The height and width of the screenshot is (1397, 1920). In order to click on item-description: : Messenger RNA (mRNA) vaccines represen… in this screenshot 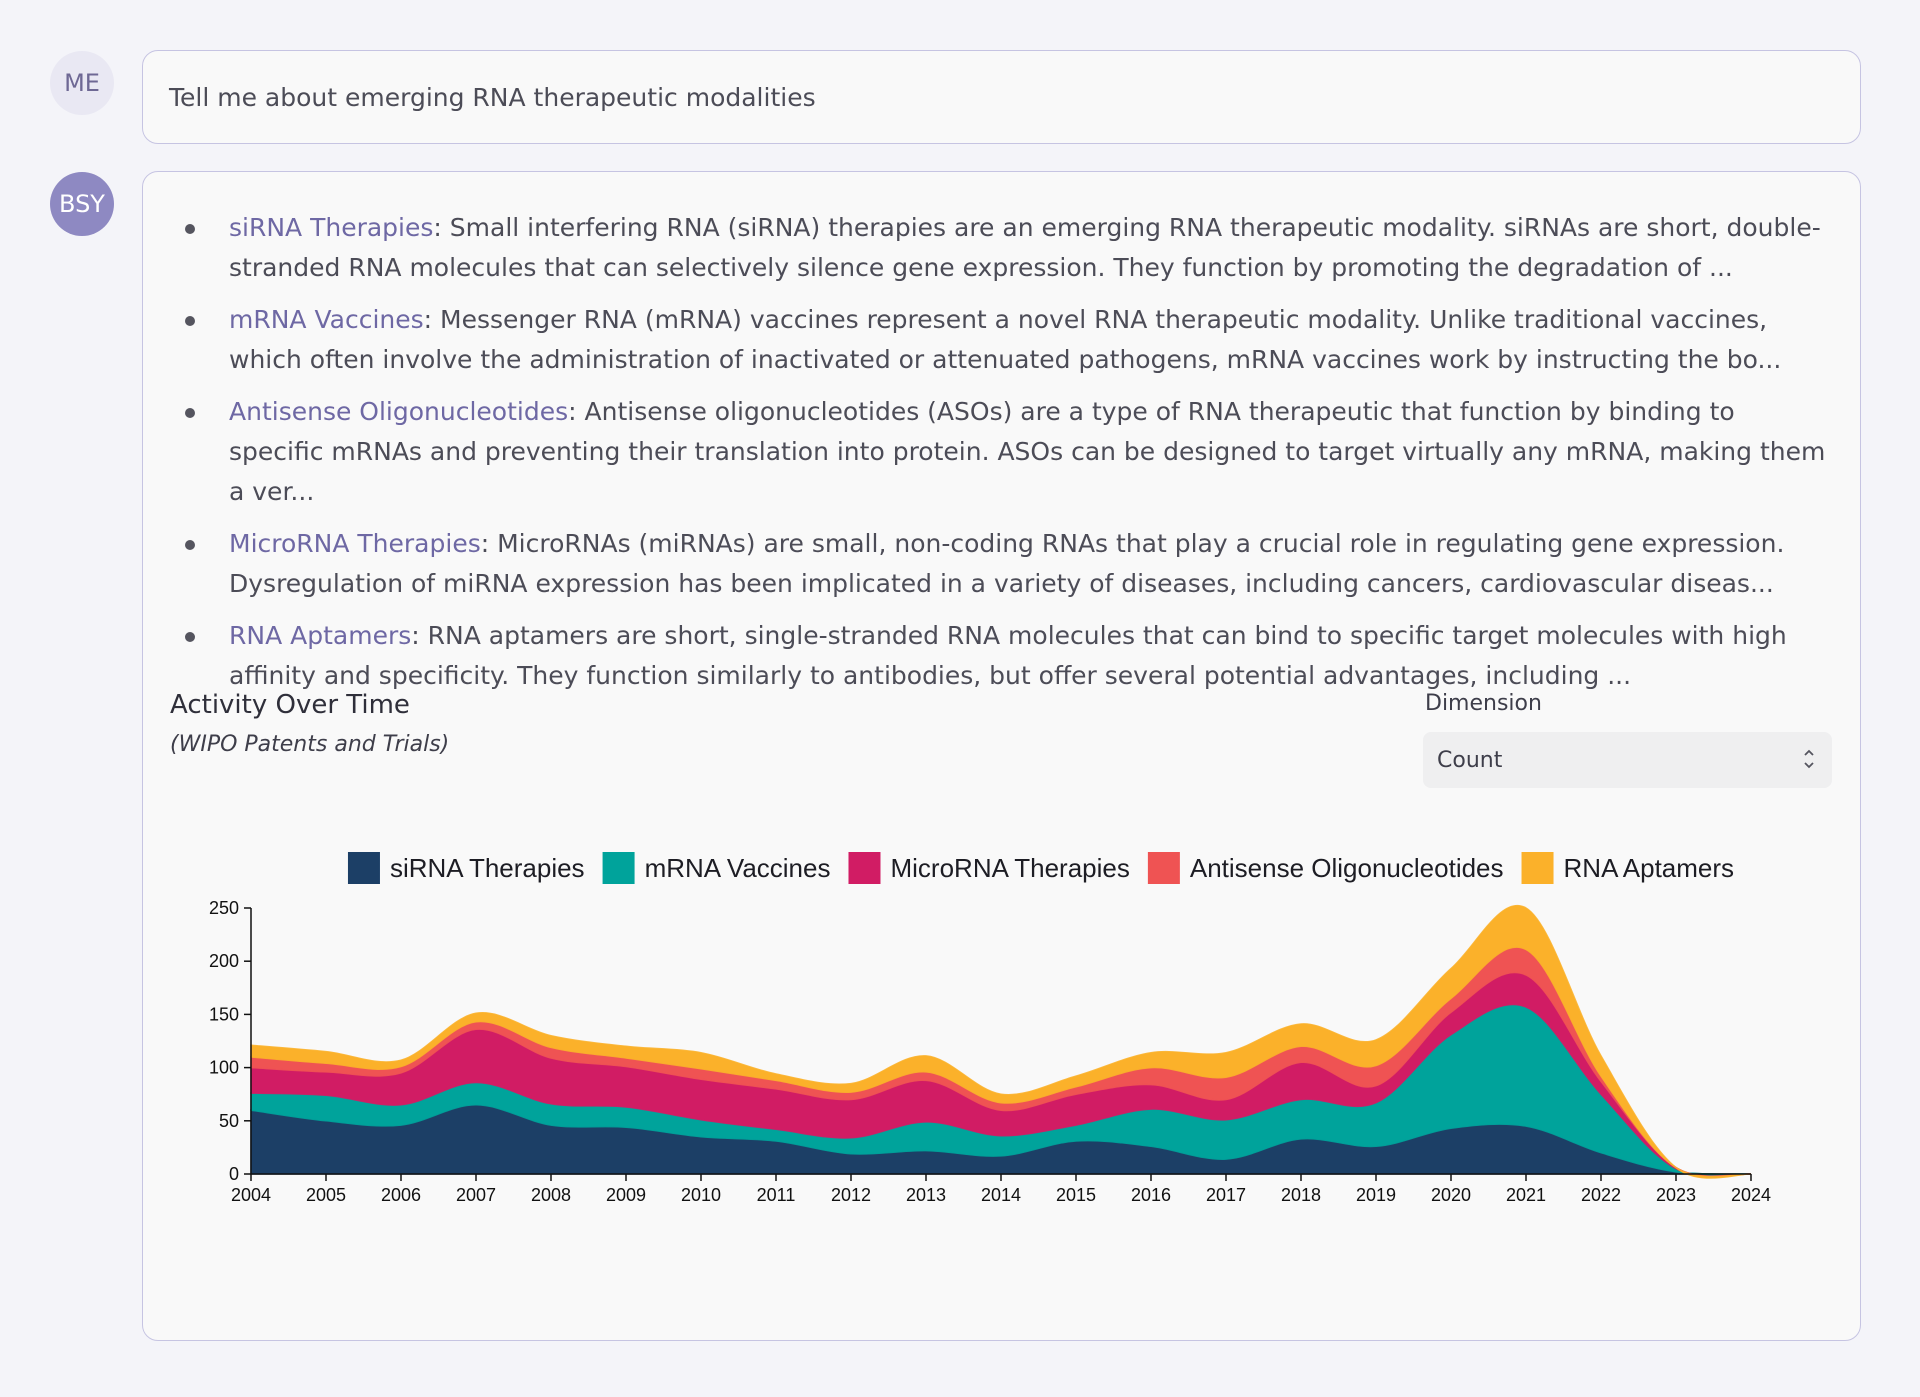, I will do `click(1005, 339)`.